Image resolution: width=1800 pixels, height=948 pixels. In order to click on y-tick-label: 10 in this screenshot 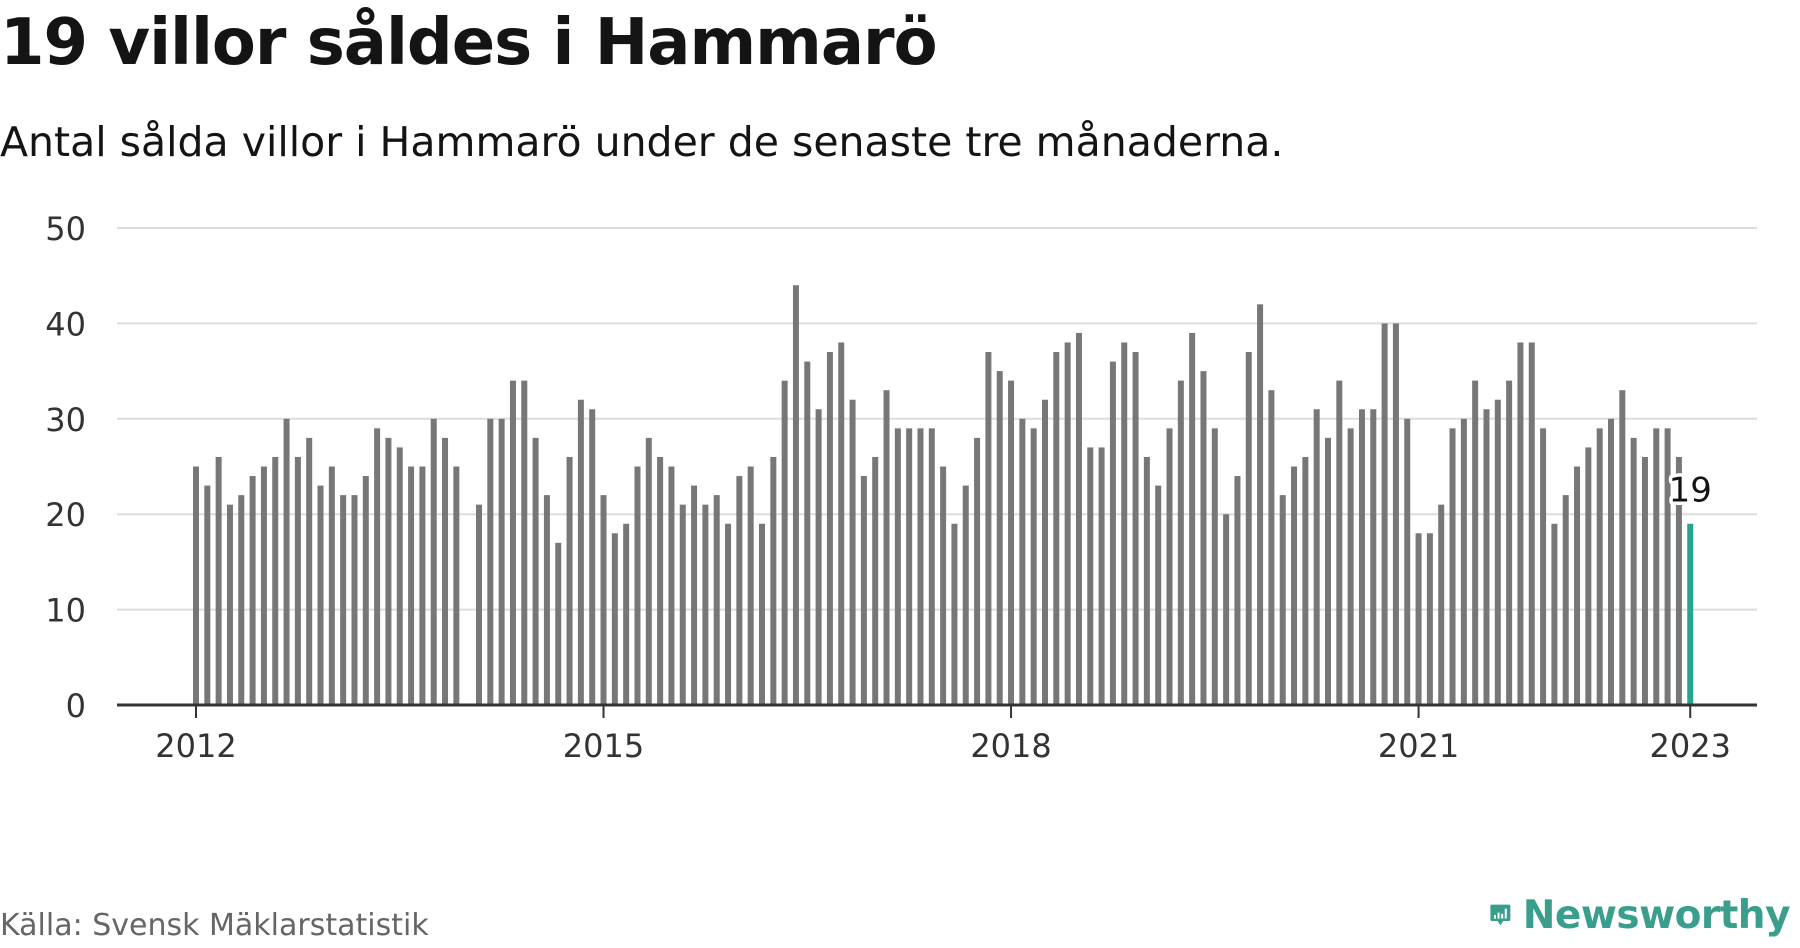, I will do `click(65, 611)`.